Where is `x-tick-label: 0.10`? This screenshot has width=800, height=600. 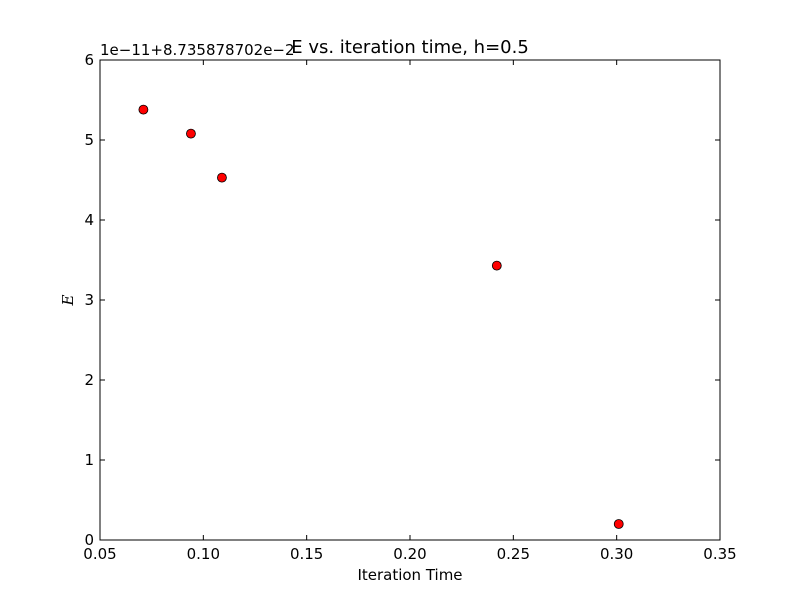
x-tick-label: 0.10 is located at coordinates (203, 554).